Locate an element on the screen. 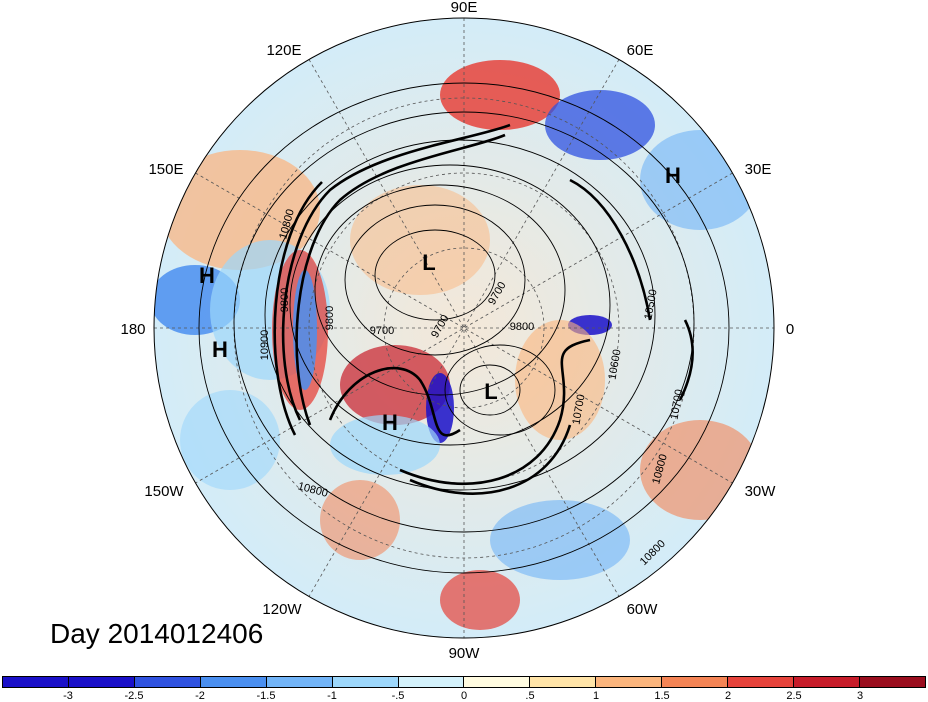  colorbar-tick-label: -1 is located at coordinates (332, 696).